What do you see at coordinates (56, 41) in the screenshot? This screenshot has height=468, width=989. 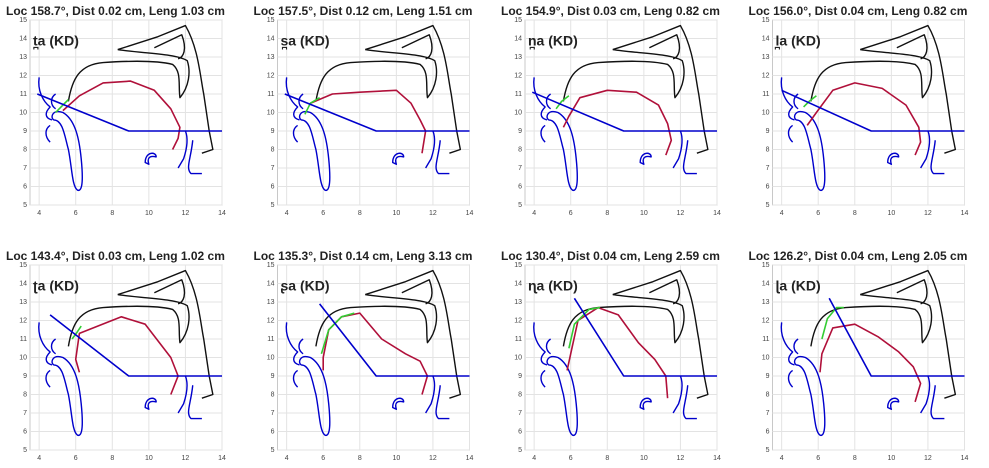 I see `annotation: t̪a (KD)` at bounding box center [56, 41].